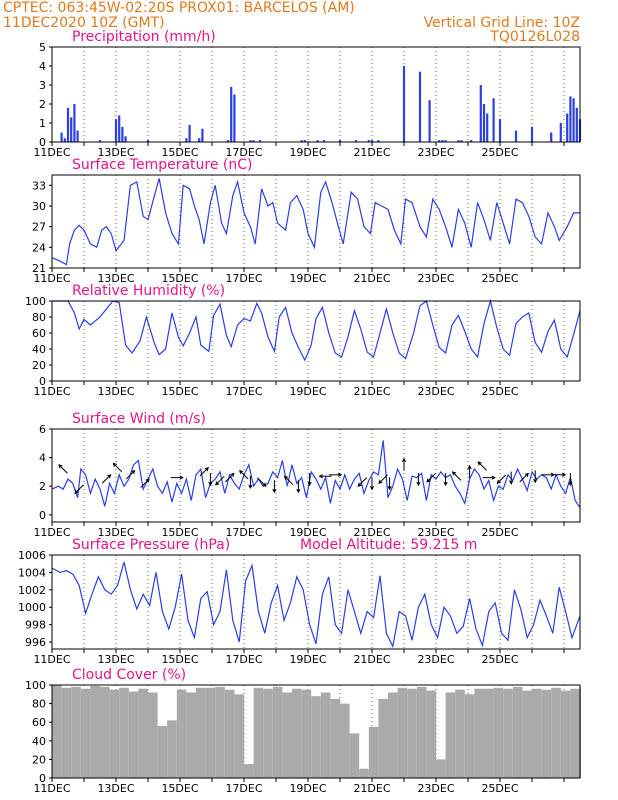 The height and width of the screenshot is (800, 618). Describe the element at coordinates (371, 391) in the screenshot. I see `humidity-xtick-label: 21DEC` at that location.